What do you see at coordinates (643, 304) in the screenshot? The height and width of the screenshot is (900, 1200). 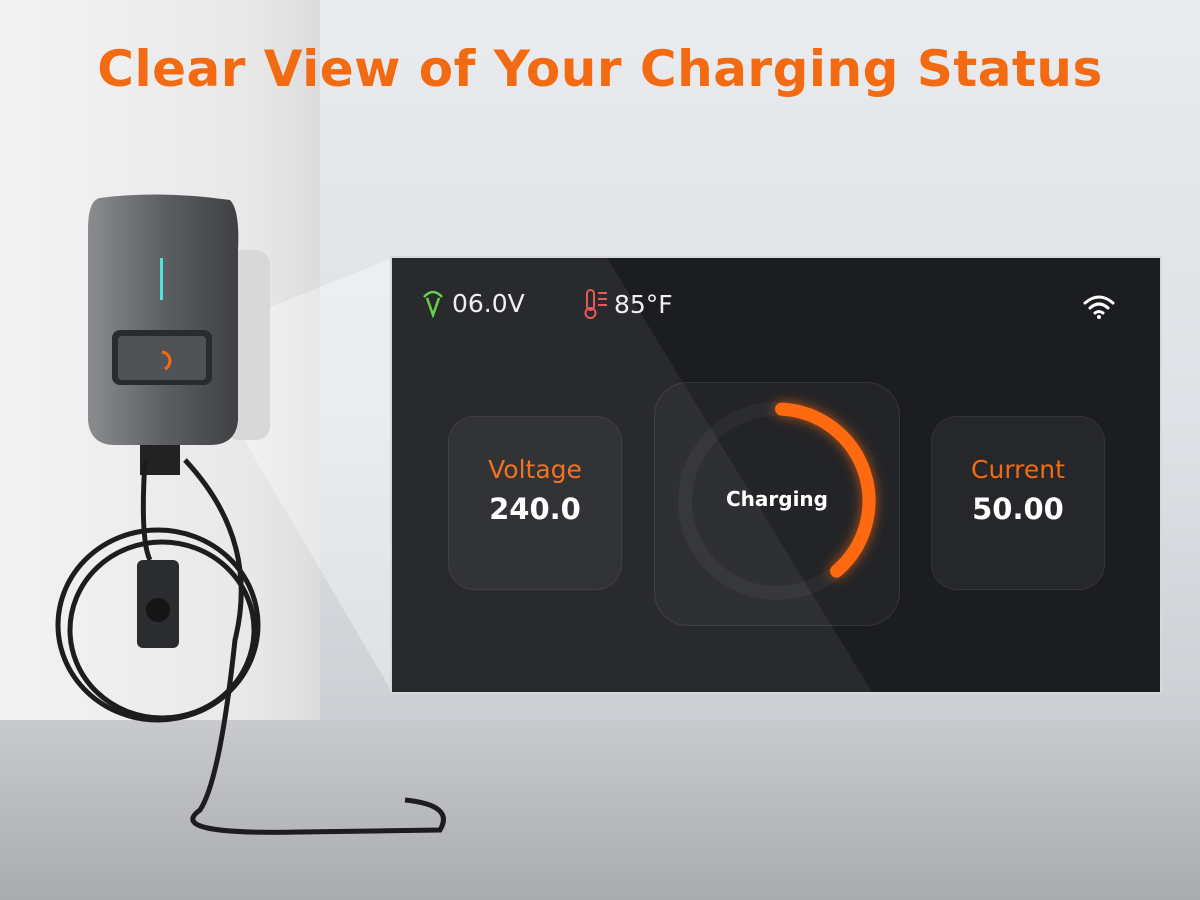 I see `temperature-value: 85°F` at bounding box center [643, 304].